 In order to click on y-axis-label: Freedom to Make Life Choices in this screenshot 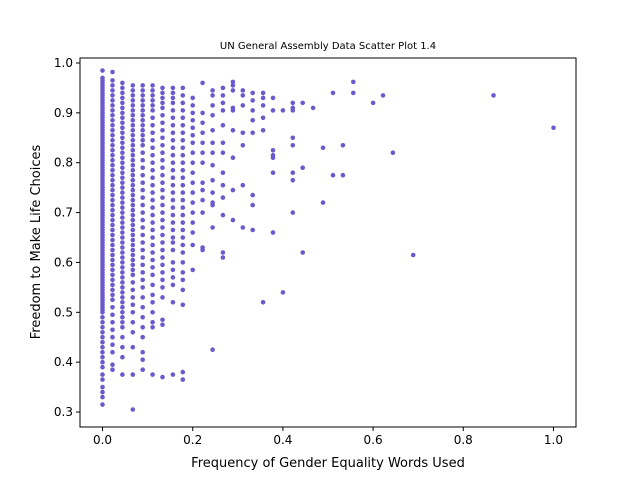, I will do `click(36, 242)`.